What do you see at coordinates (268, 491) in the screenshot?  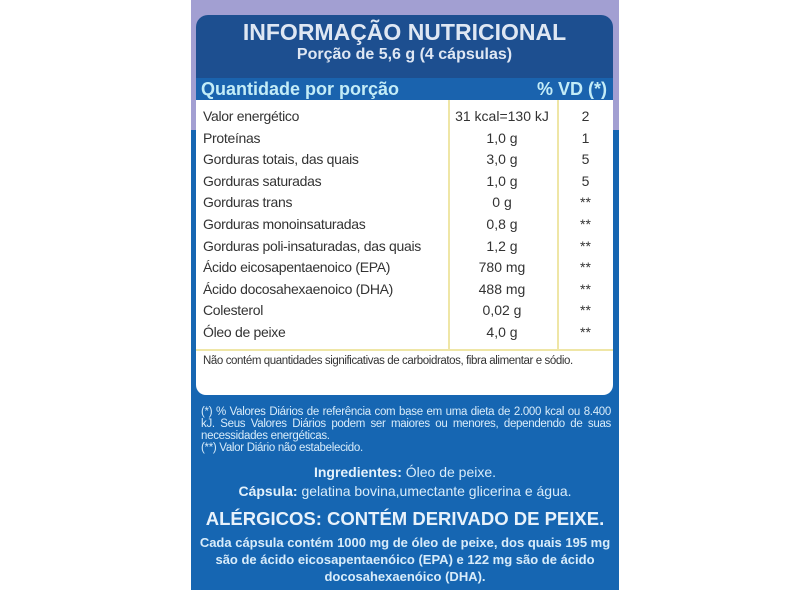 I see `capsule-label: Cápsula:` at bounding box center [268, 491].